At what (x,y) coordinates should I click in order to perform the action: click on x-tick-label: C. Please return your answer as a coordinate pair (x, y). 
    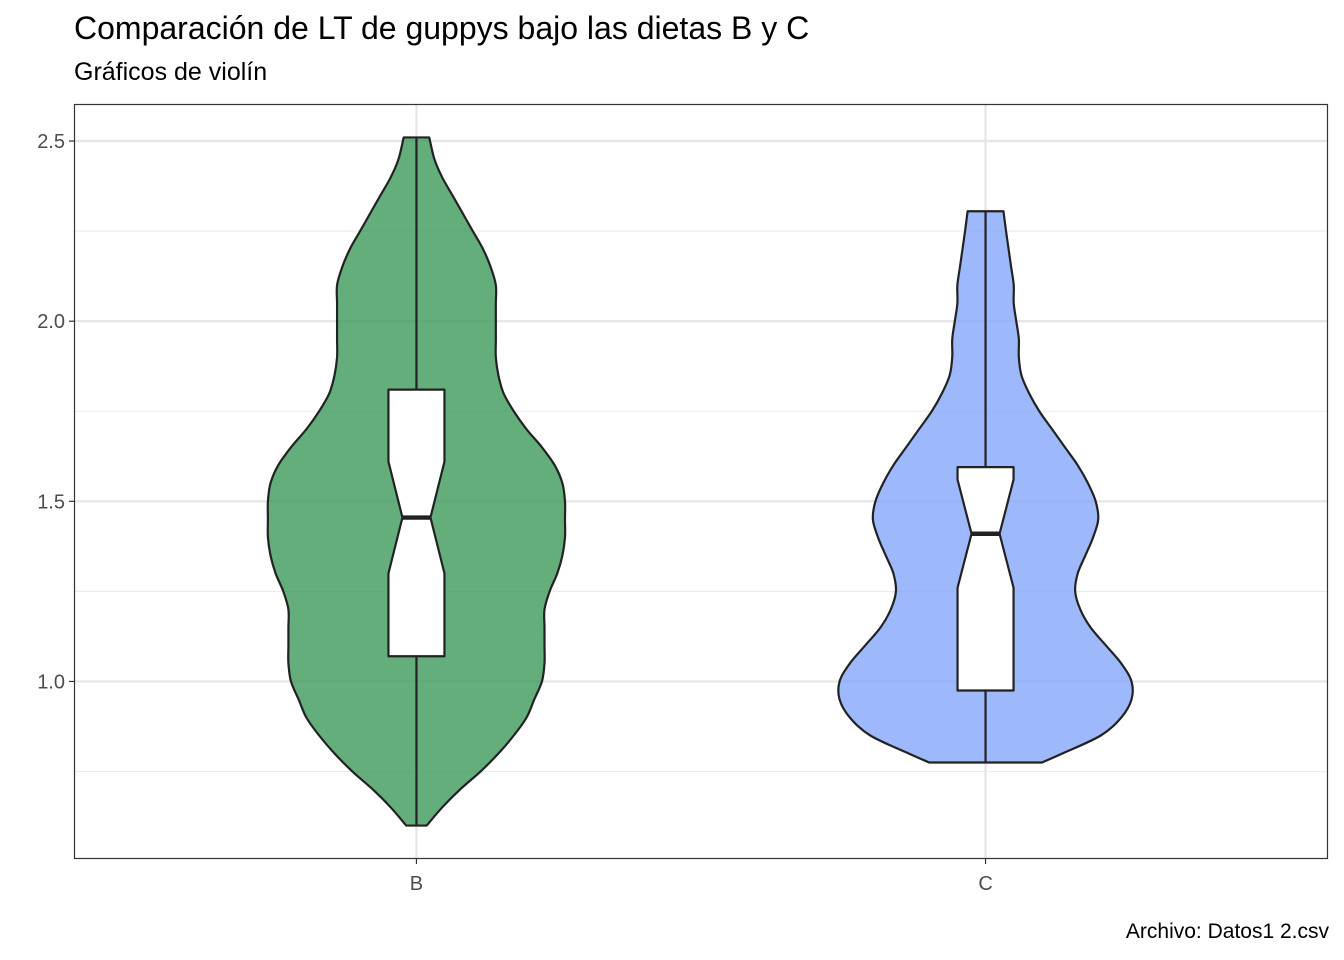
    Looking at the image, I should click on (985, 884).